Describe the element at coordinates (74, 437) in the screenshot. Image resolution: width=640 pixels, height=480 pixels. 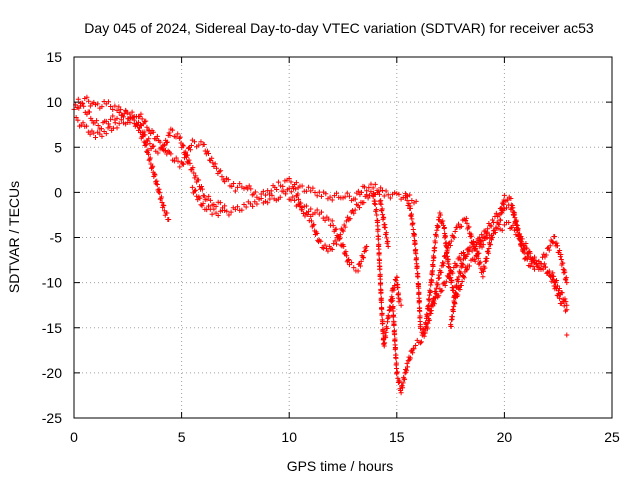
I see `x-tick-label: 0` at that location.